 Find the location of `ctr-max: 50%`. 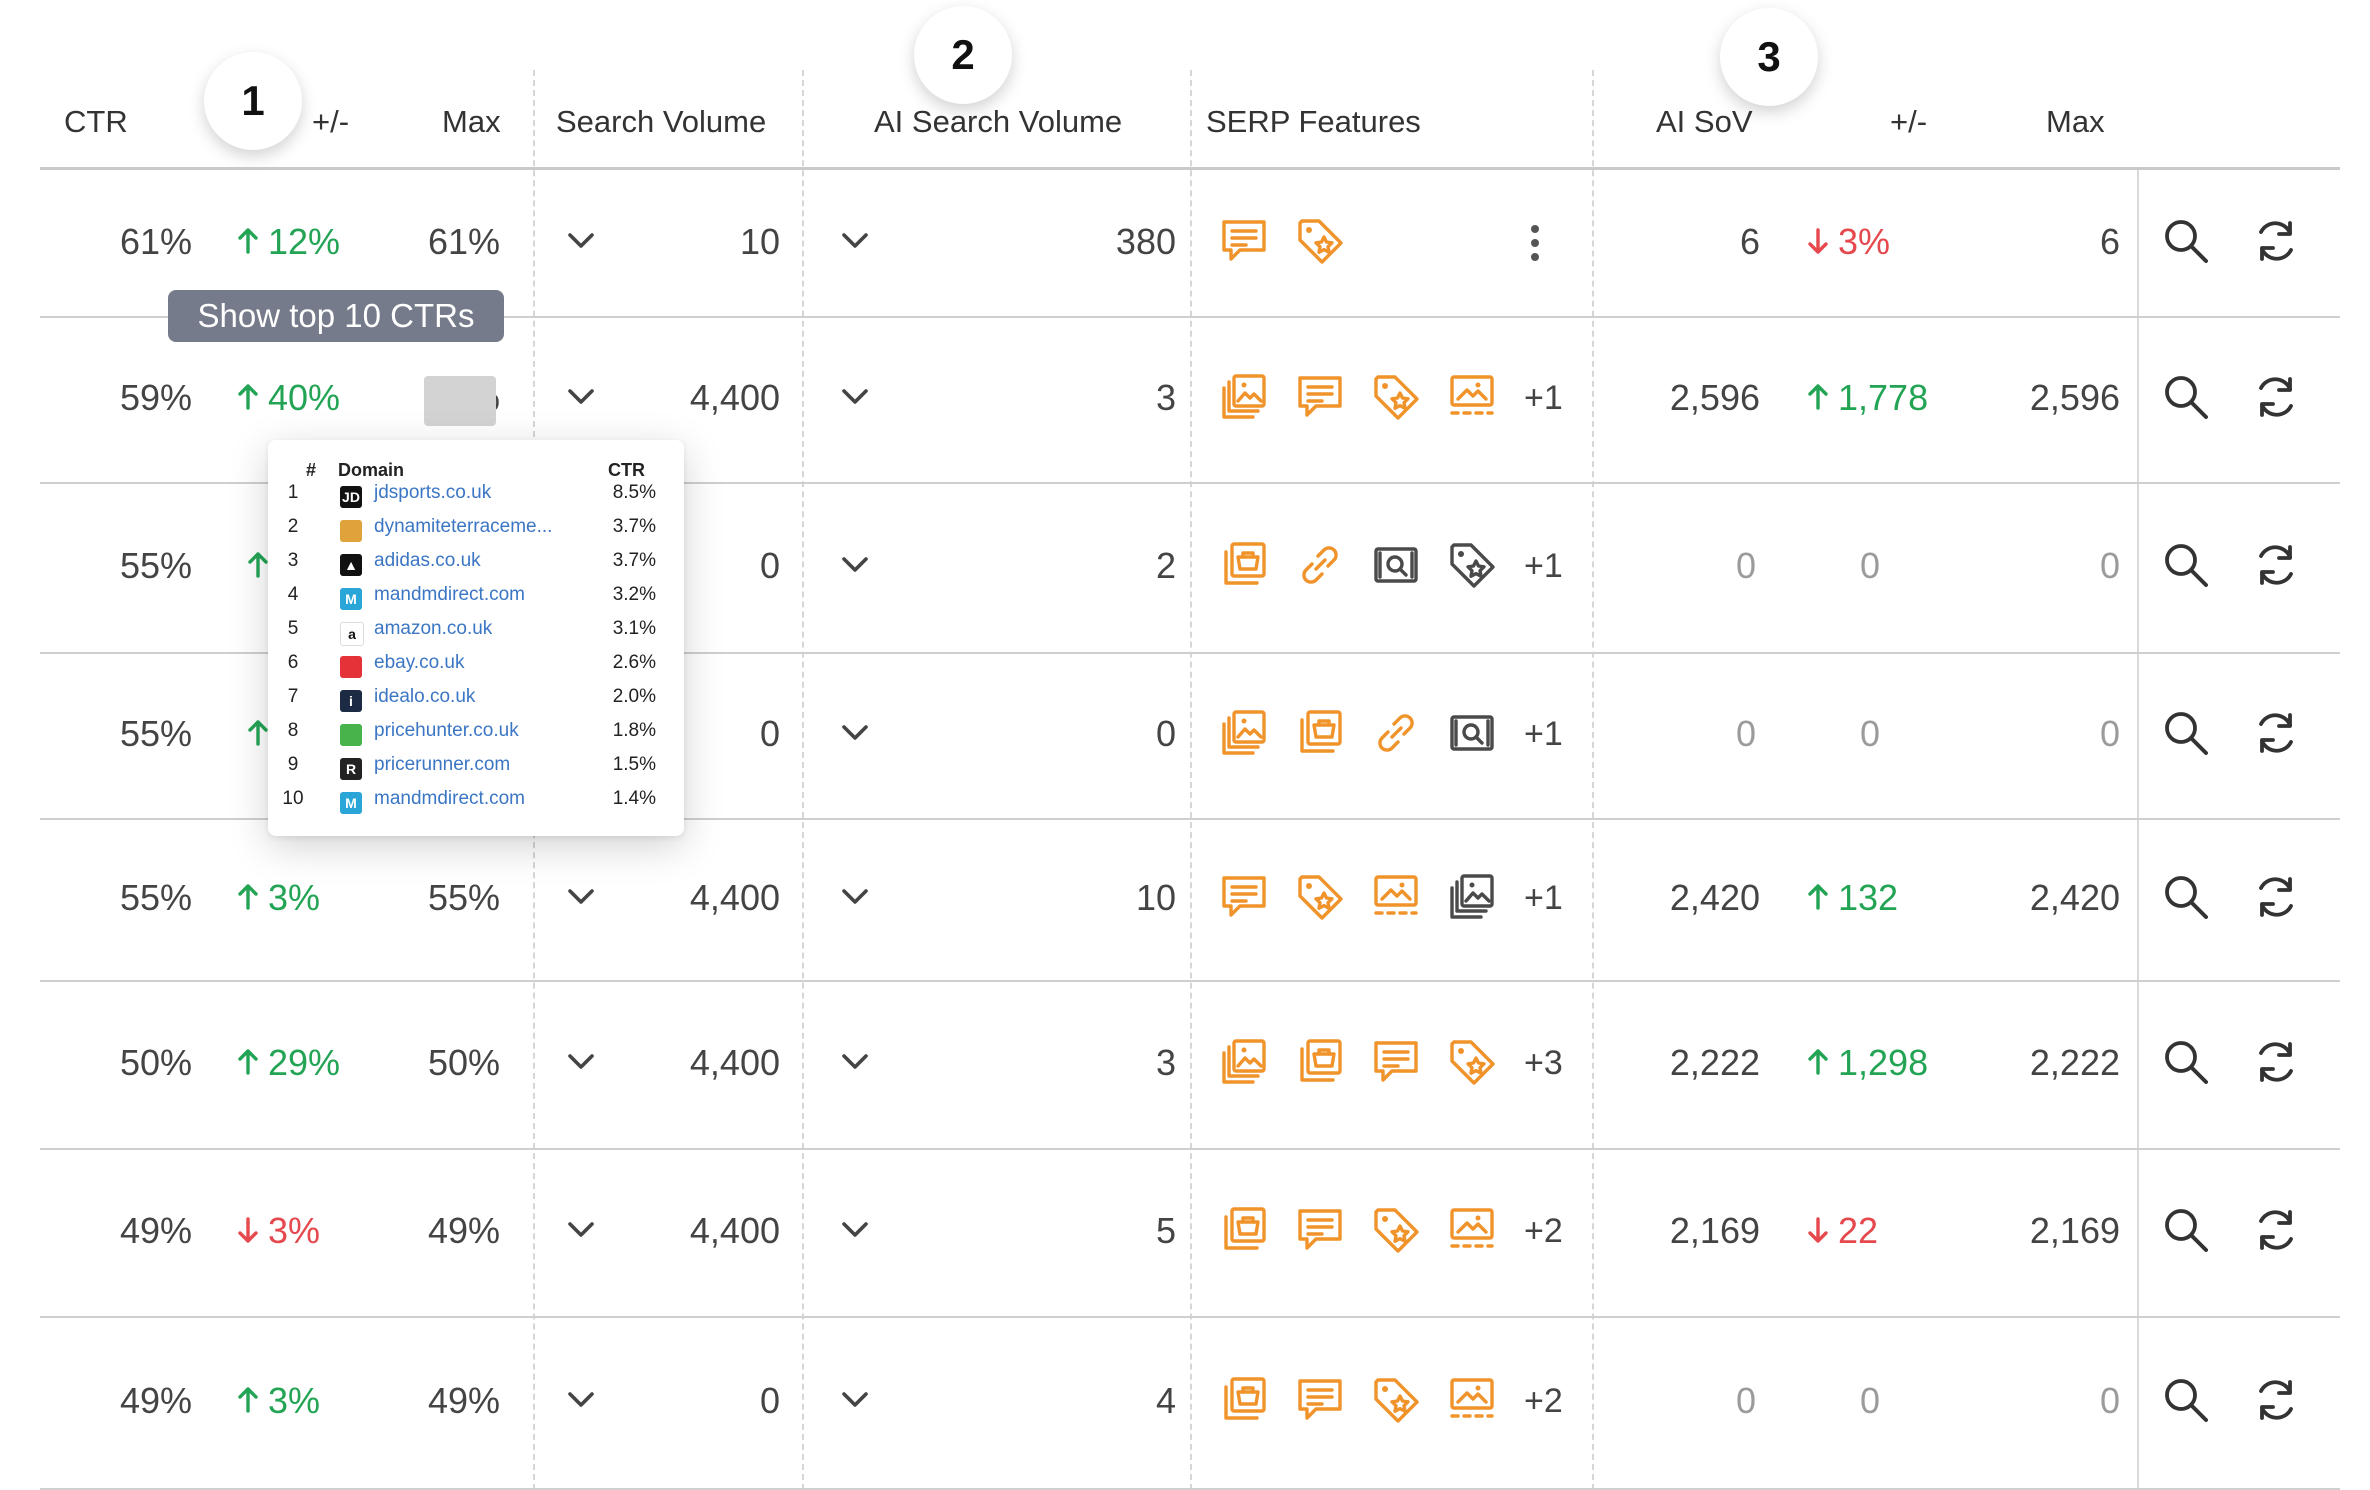

ctr-max: 50% is located at coordinates (463, 1062).